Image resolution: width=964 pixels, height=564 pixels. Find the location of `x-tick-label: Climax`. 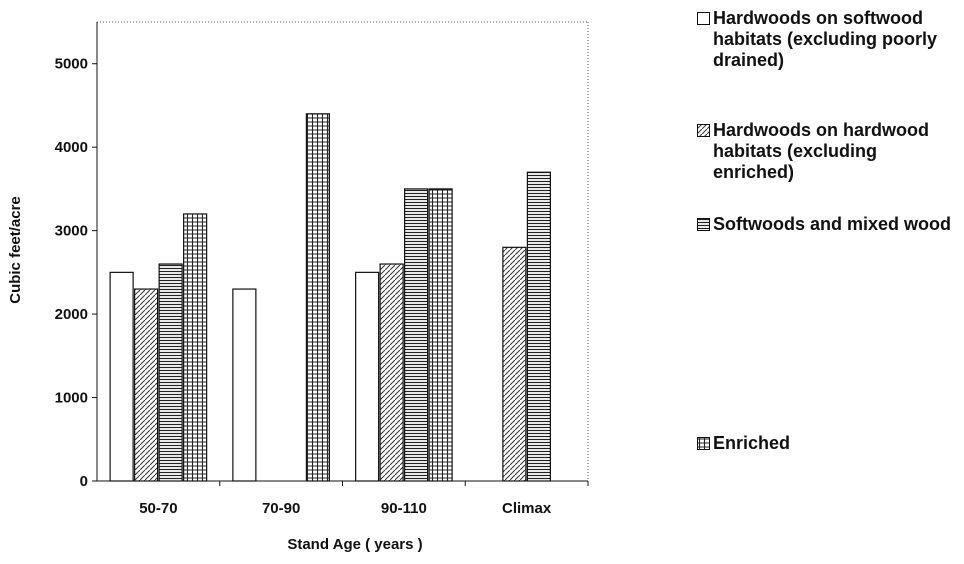

x-tick-label: Climax is located at coordinates (527, 508).